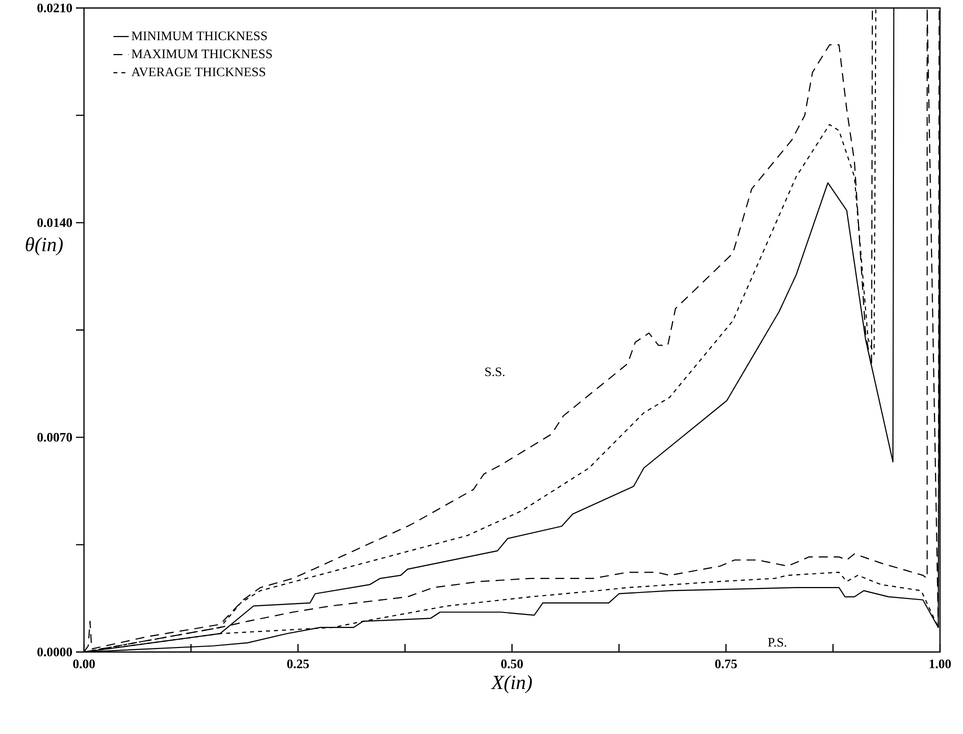  What do you see at coordinates (198, 72) in the screenshot?
I see `legend-label: AVERAGE THICKNESS` at bounding box center [198, 72].